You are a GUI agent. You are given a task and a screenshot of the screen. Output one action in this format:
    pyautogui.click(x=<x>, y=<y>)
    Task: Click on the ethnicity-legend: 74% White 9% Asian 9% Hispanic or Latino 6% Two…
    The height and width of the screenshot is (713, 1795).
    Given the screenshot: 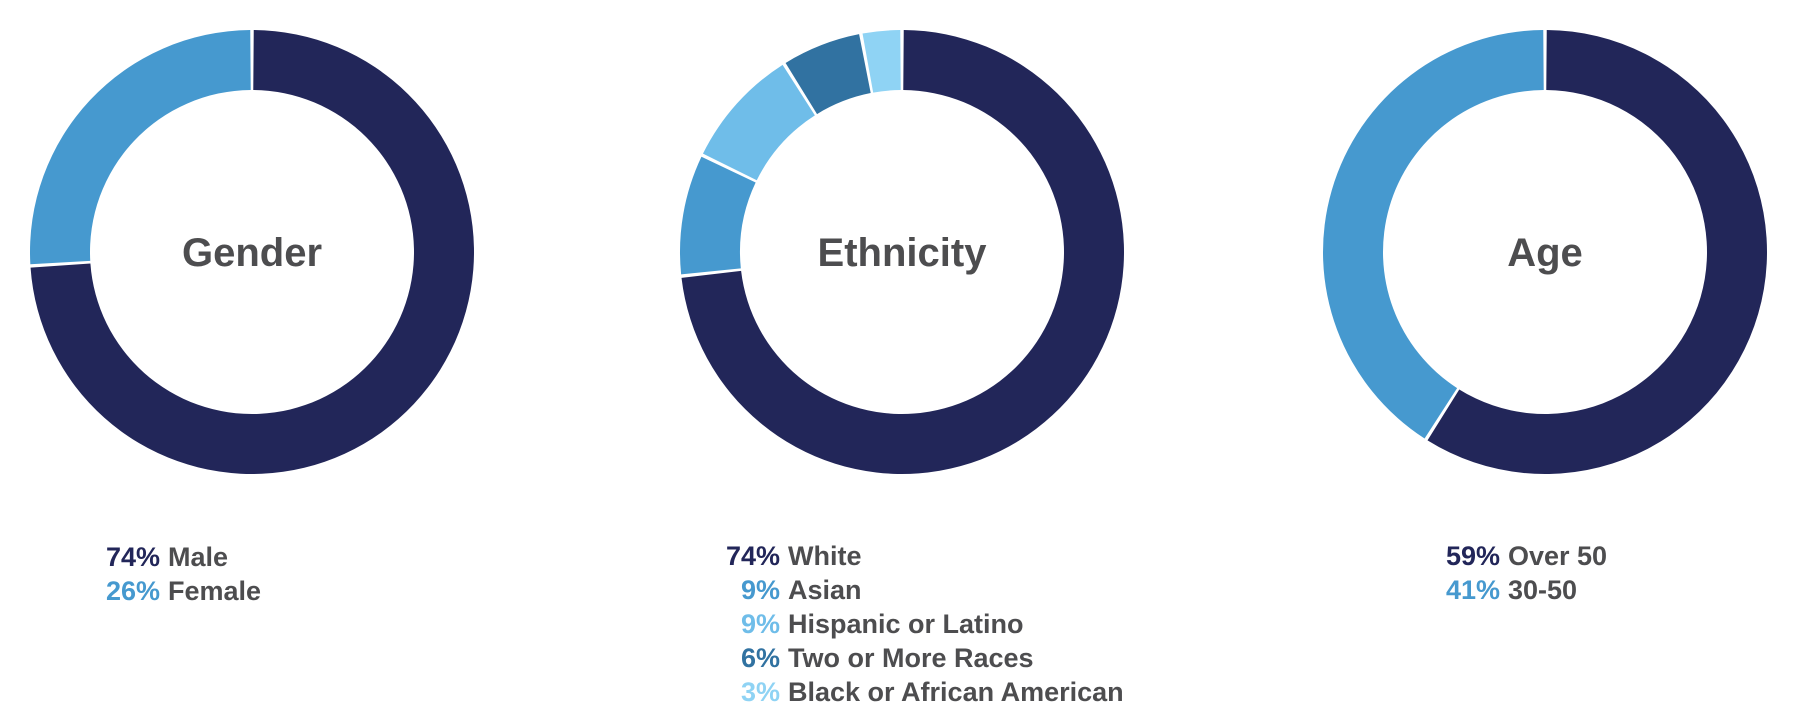 What is the action you would take?
    pyautogui.click(x=918, y=624)
    